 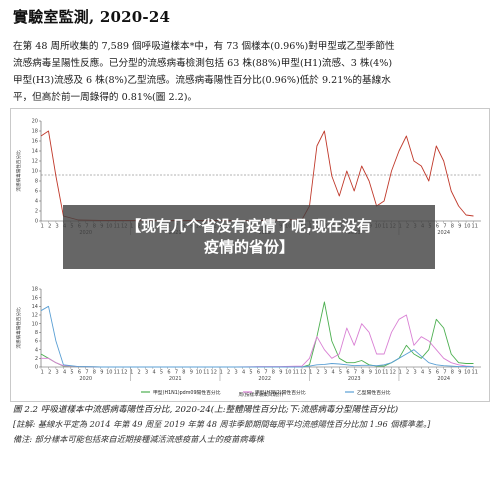 I want to click on overlay-line-1: 【现有几个省没有疫情了呢,现在没有, so click(x=249, y=226).